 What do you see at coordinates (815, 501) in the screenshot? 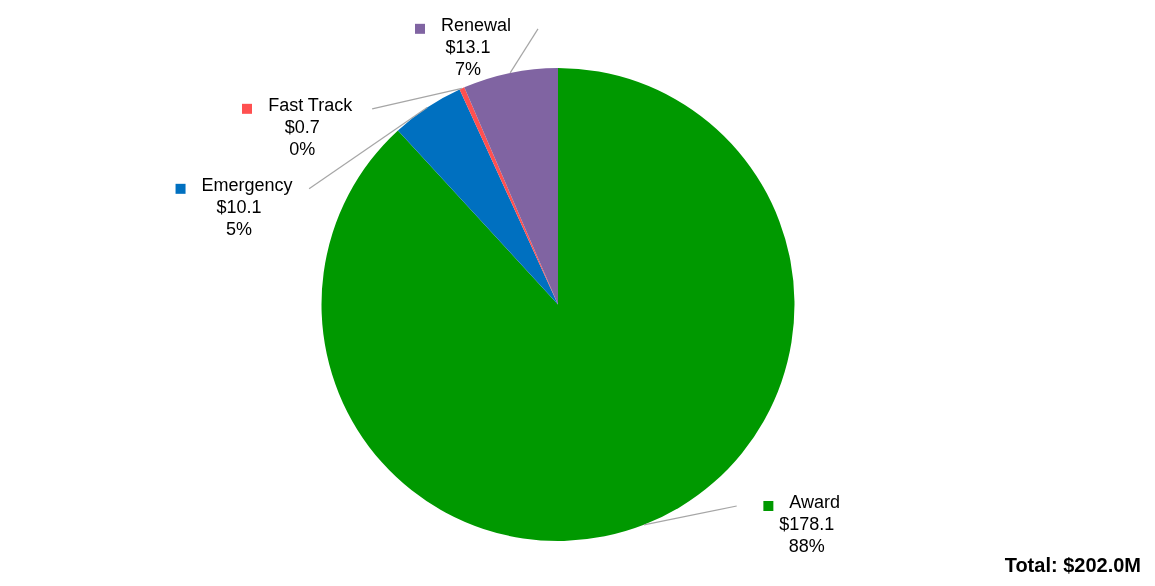
I see `legend-label: Award` at bounding box center [815, 501].